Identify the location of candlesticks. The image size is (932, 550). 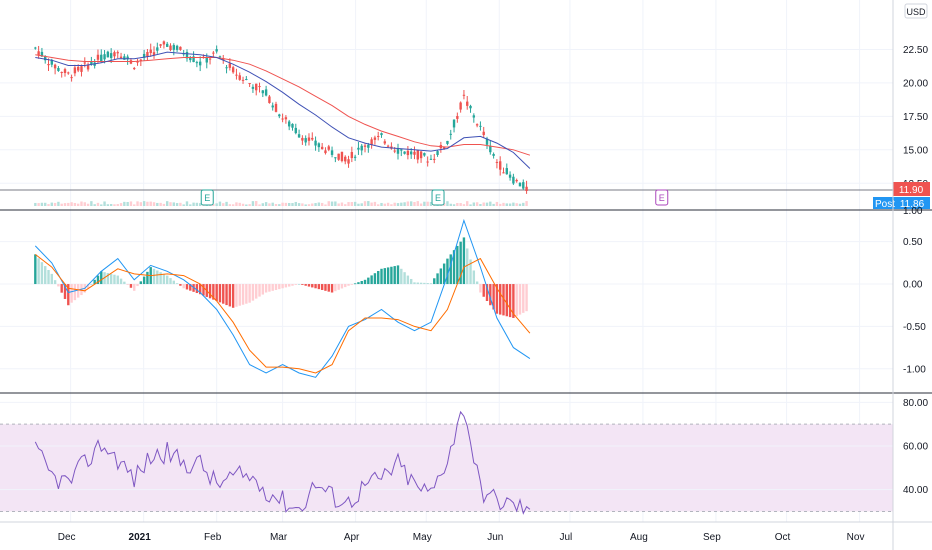
(281, 117).